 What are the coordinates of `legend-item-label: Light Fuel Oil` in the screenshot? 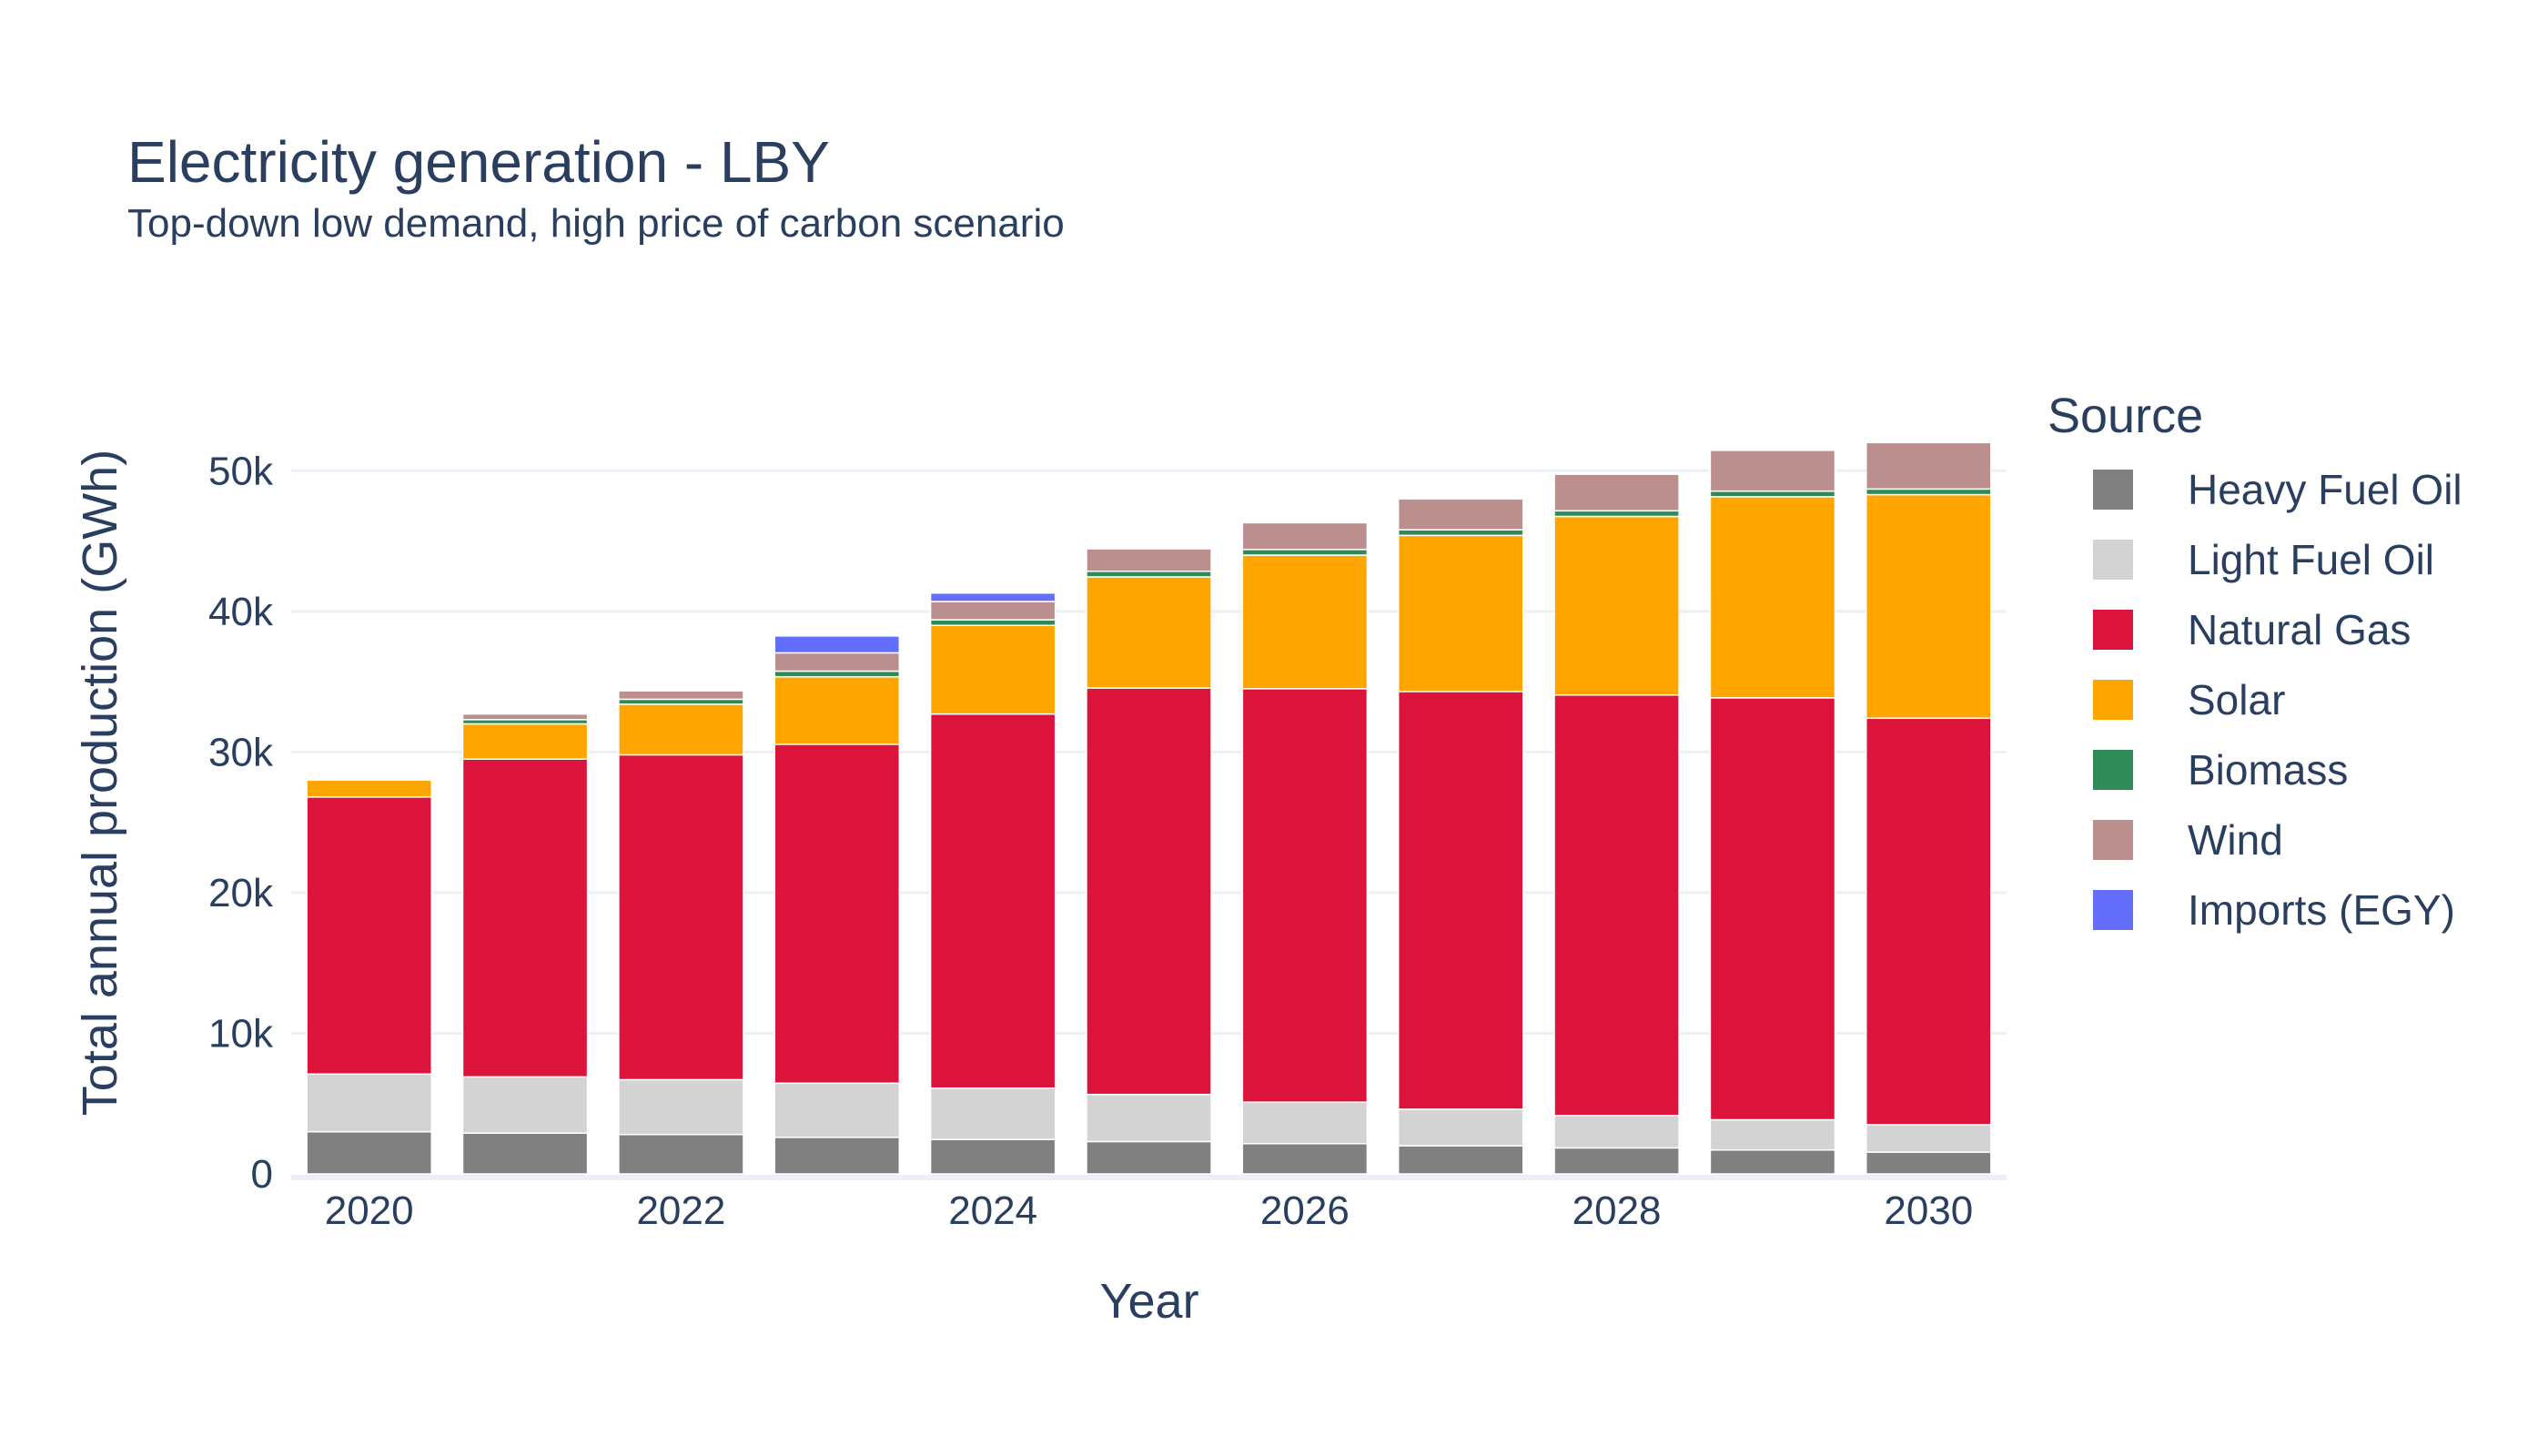 It's located at (2311, 559).